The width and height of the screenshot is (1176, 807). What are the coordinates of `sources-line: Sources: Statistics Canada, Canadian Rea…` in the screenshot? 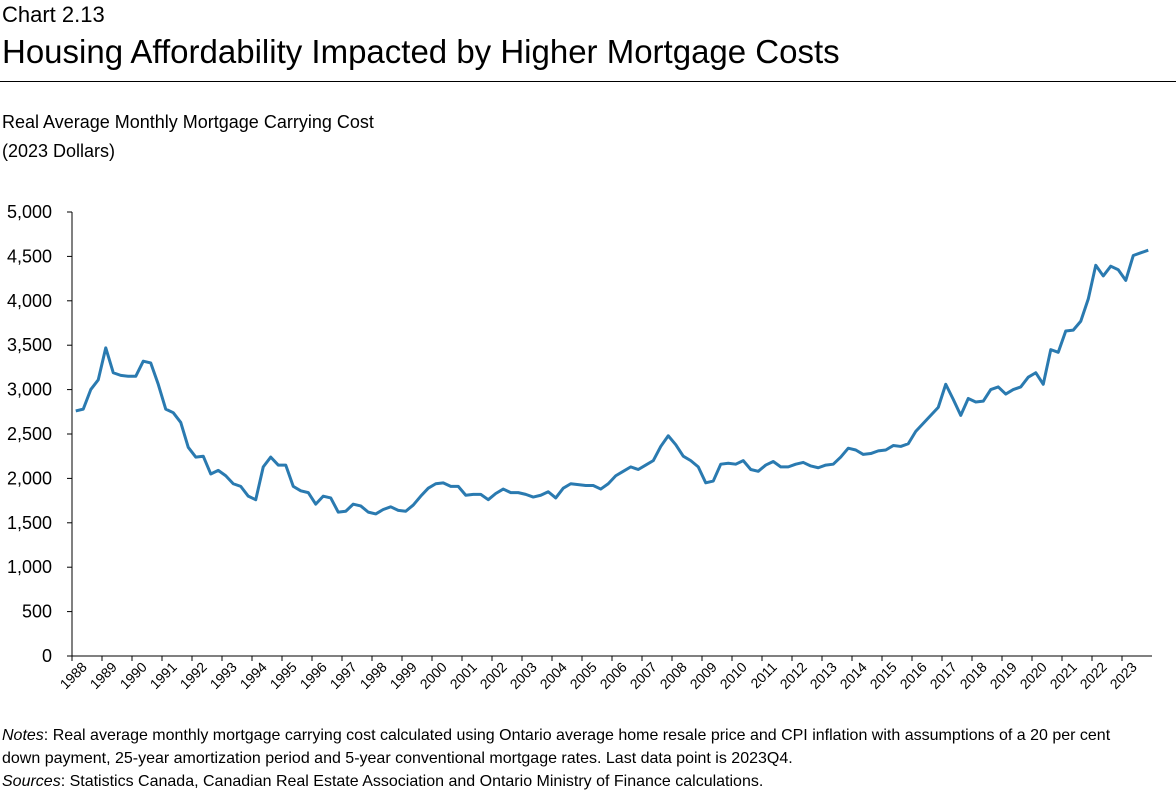 It's located at (557, 781).